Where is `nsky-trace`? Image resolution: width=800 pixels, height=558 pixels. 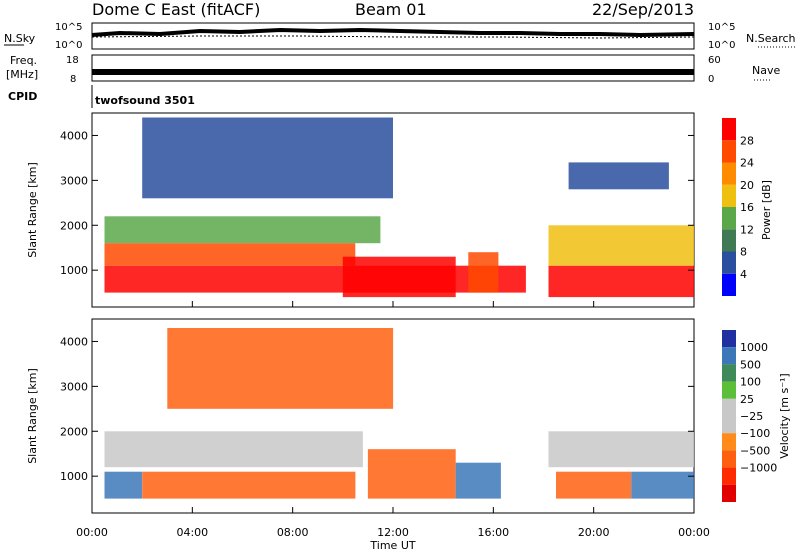
nsky-trace is located at coordinates (393, 32).